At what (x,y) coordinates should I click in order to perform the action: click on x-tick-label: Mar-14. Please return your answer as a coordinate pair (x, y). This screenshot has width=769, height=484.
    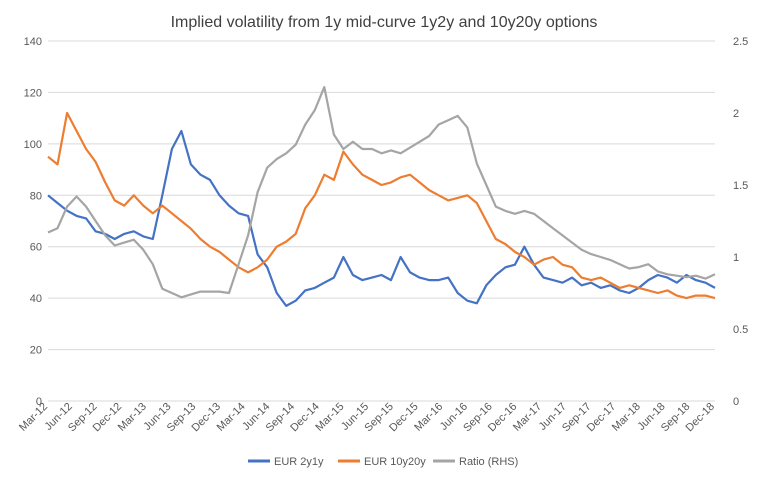
    Looking at the image, I should click on (231, 417).